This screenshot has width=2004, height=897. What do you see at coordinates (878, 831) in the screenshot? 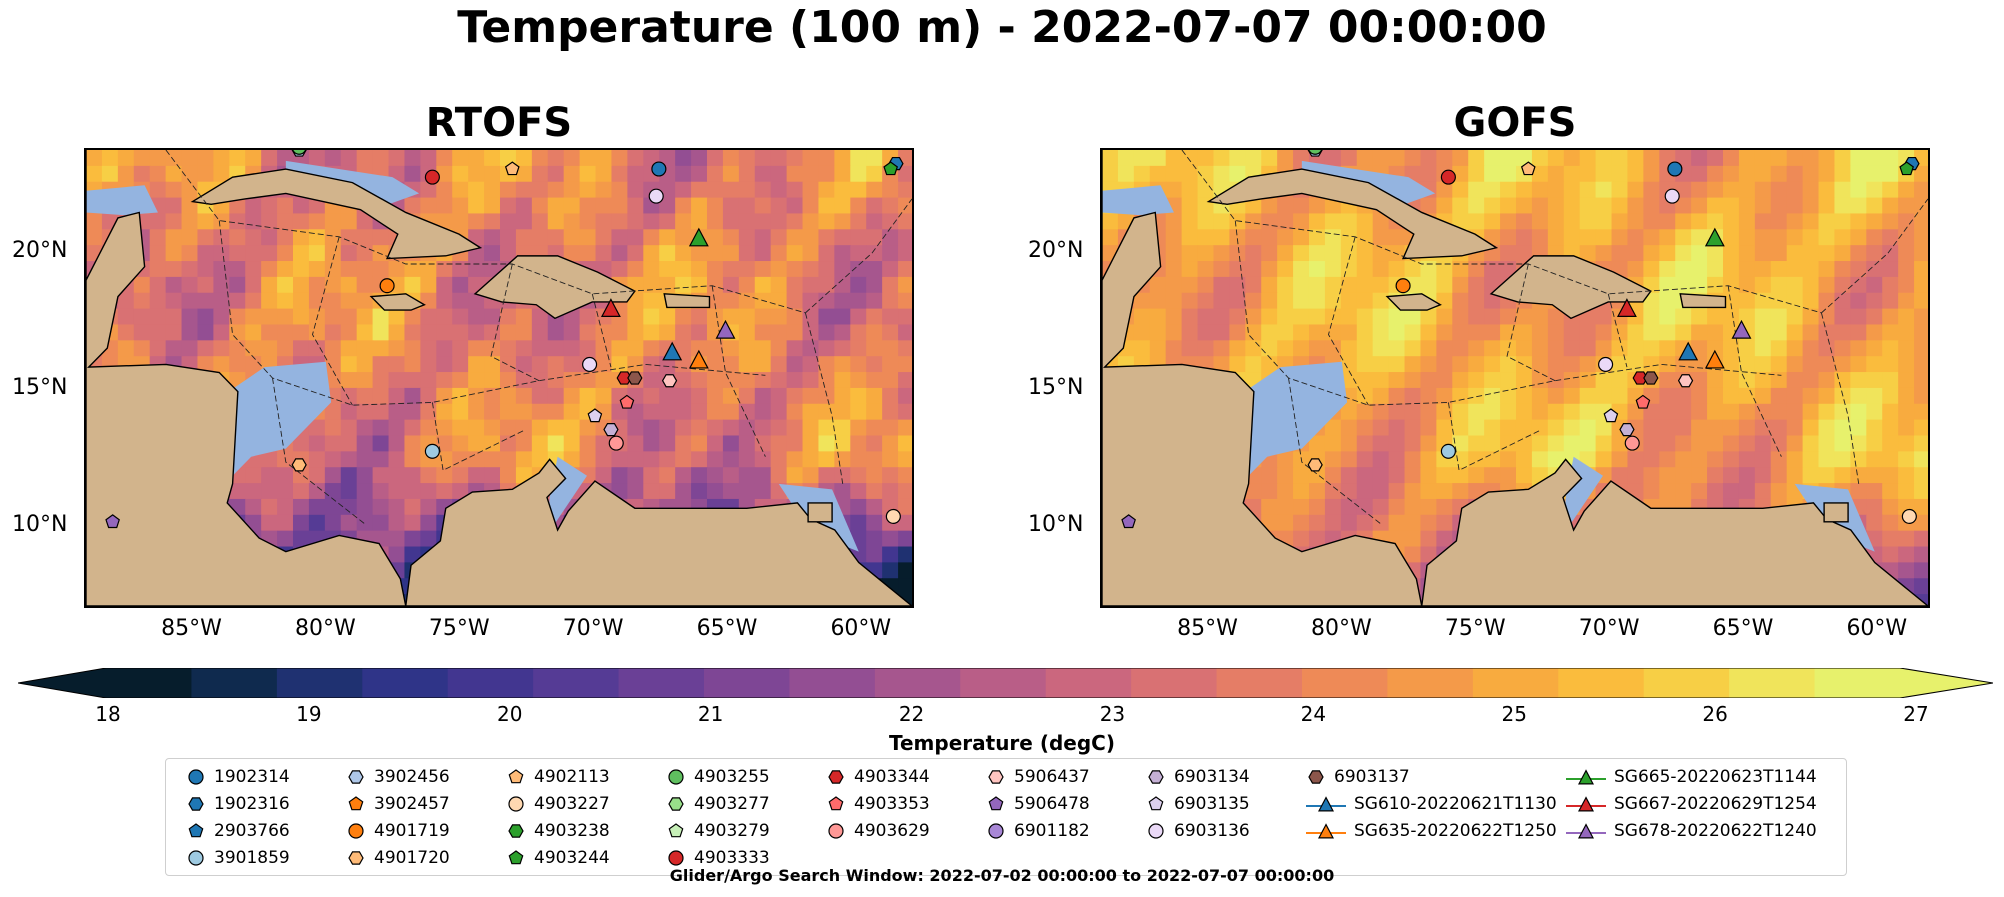
I see `legend-entry: 4903629` at bounding box center [878, 831].